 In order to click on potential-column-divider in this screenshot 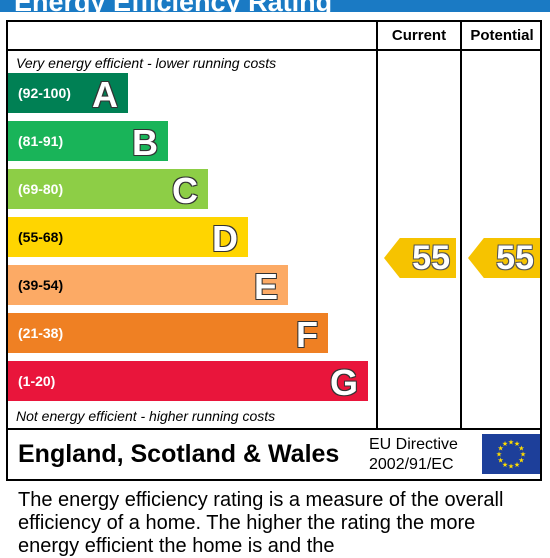, I will do `click(461, 225)`.